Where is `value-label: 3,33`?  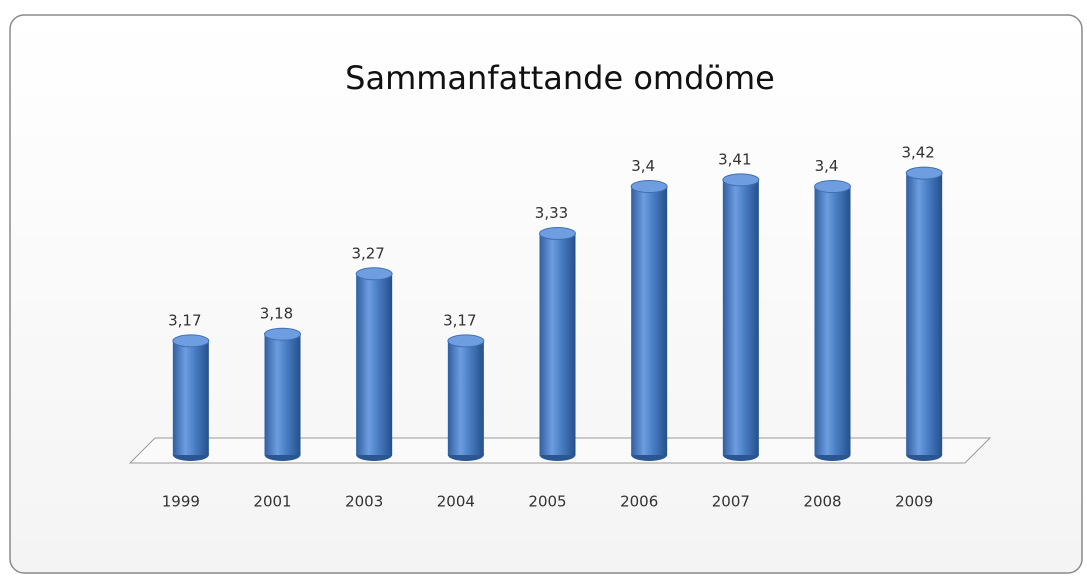 value-label: 3,33 is located at coordinates (551, 213).